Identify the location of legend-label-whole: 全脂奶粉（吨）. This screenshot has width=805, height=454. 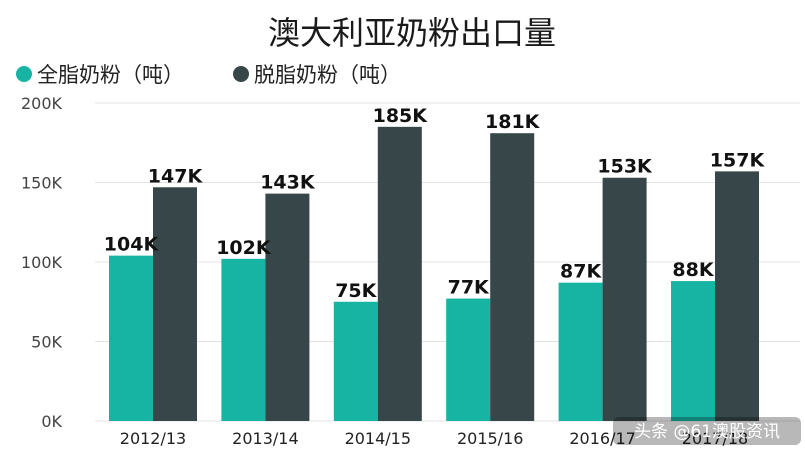
(110, 75).